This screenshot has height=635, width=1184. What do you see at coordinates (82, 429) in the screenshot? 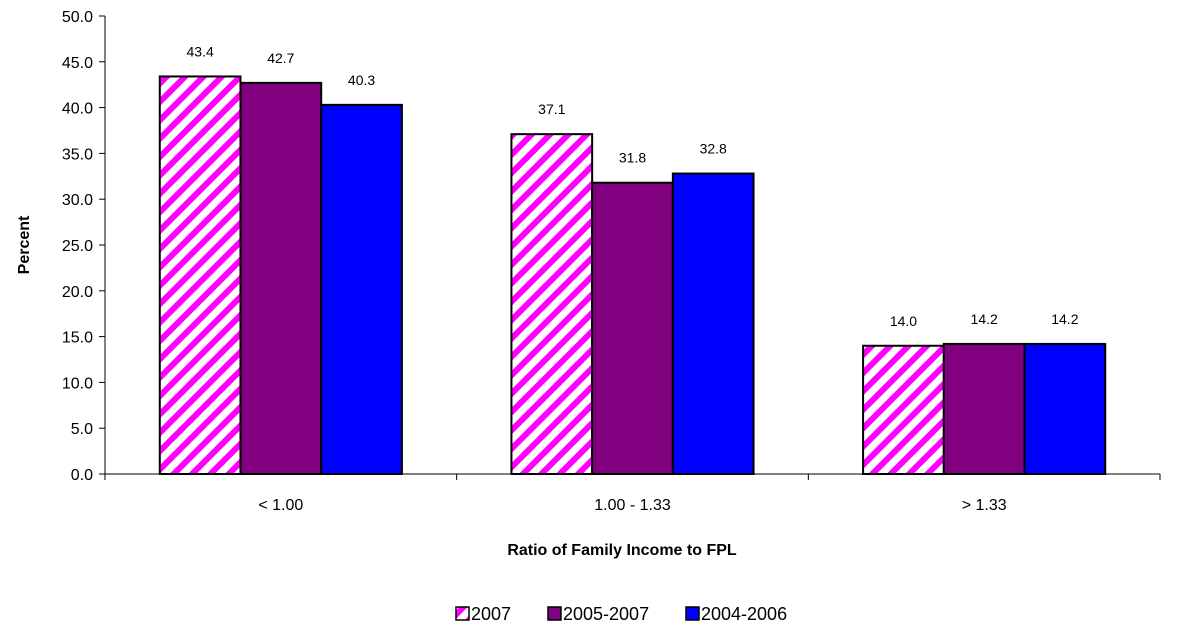
I see `y-tick-label: 5.0` at bounding box center [82, 429].